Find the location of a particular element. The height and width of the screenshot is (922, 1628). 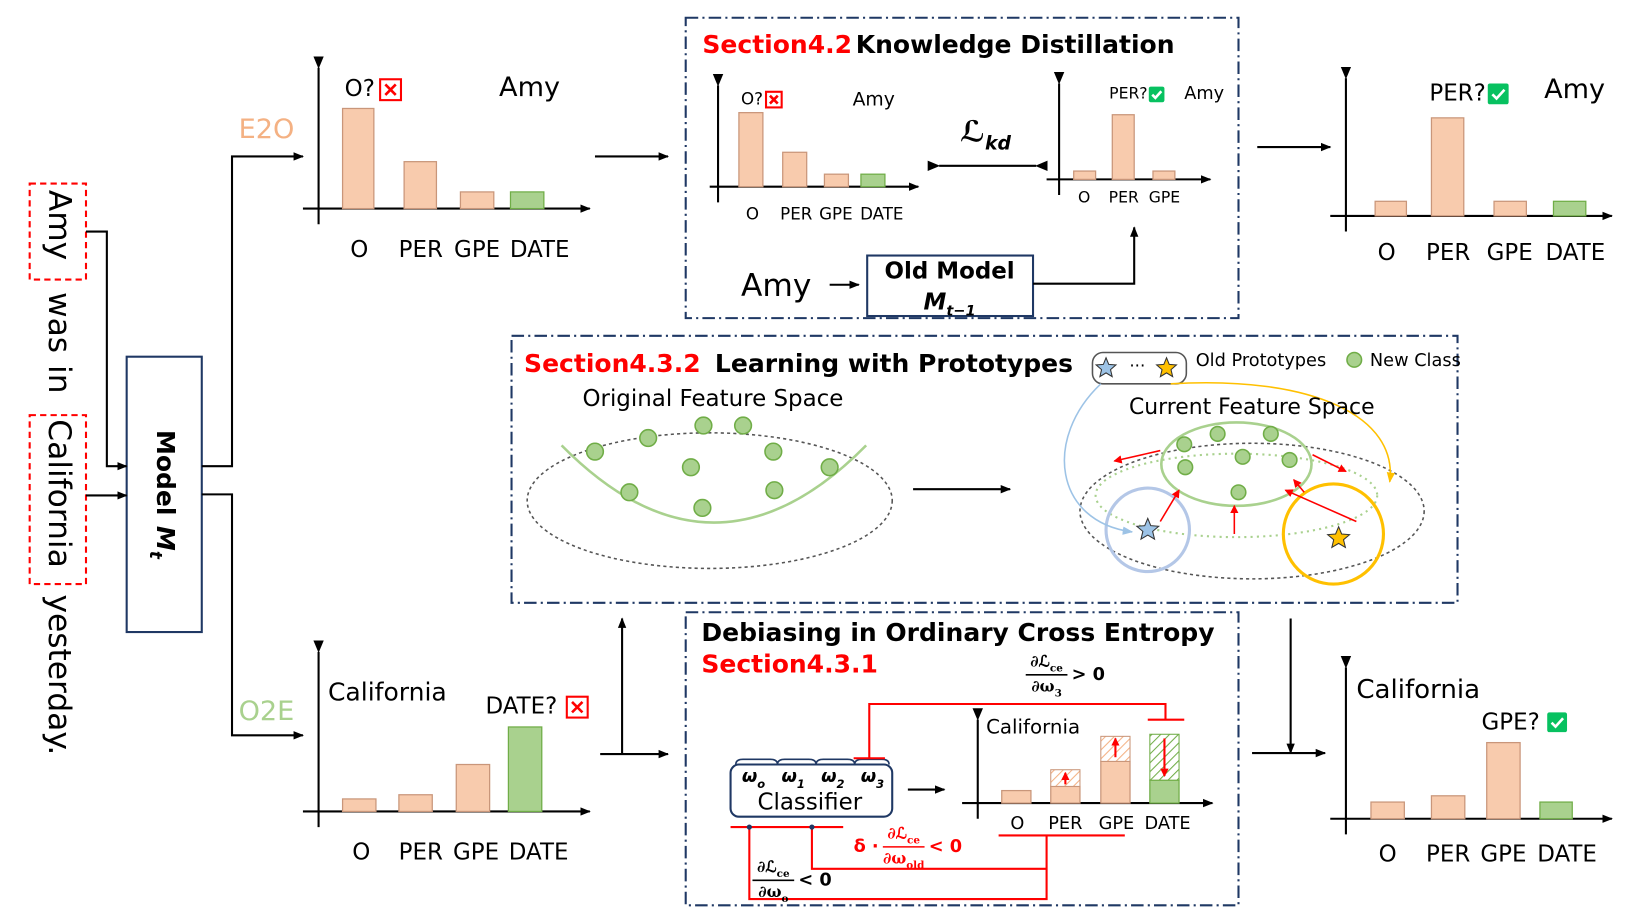

prototype-region is located at coordinates (1148, 530).